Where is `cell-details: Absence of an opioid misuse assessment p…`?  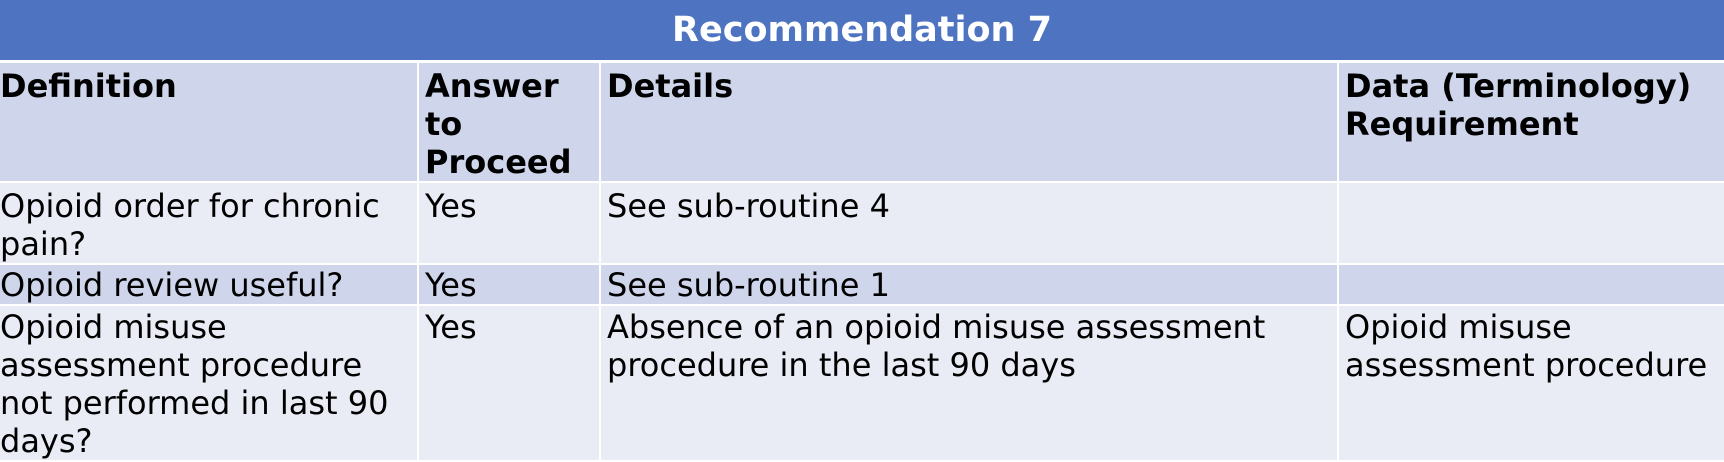 cell-details: Absence of an opioid misuse assessment p… is located at coordinates (969, 383).